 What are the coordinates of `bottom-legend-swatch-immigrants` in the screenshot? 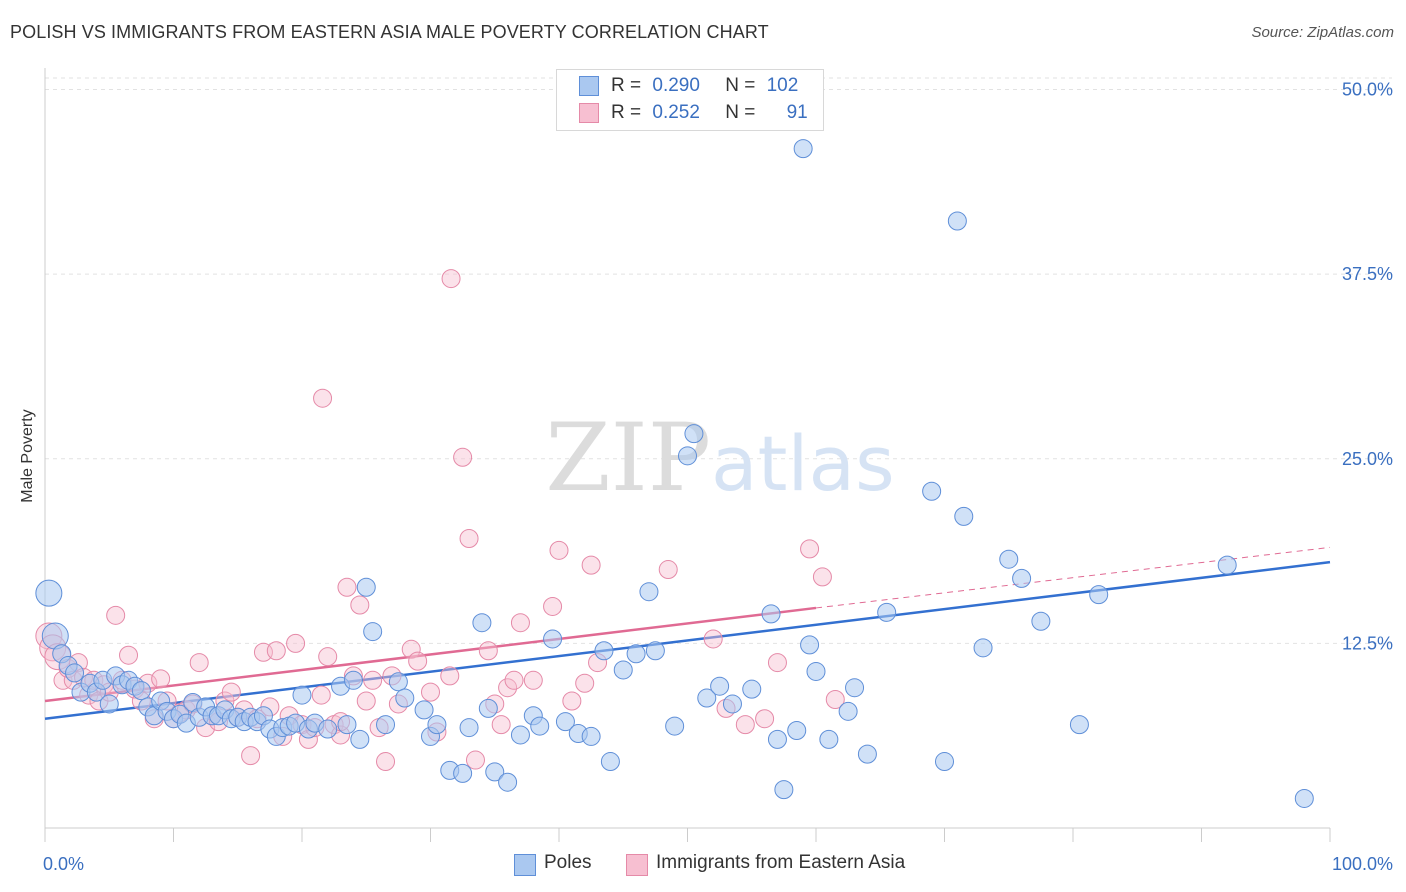 It's located at (637, 865).